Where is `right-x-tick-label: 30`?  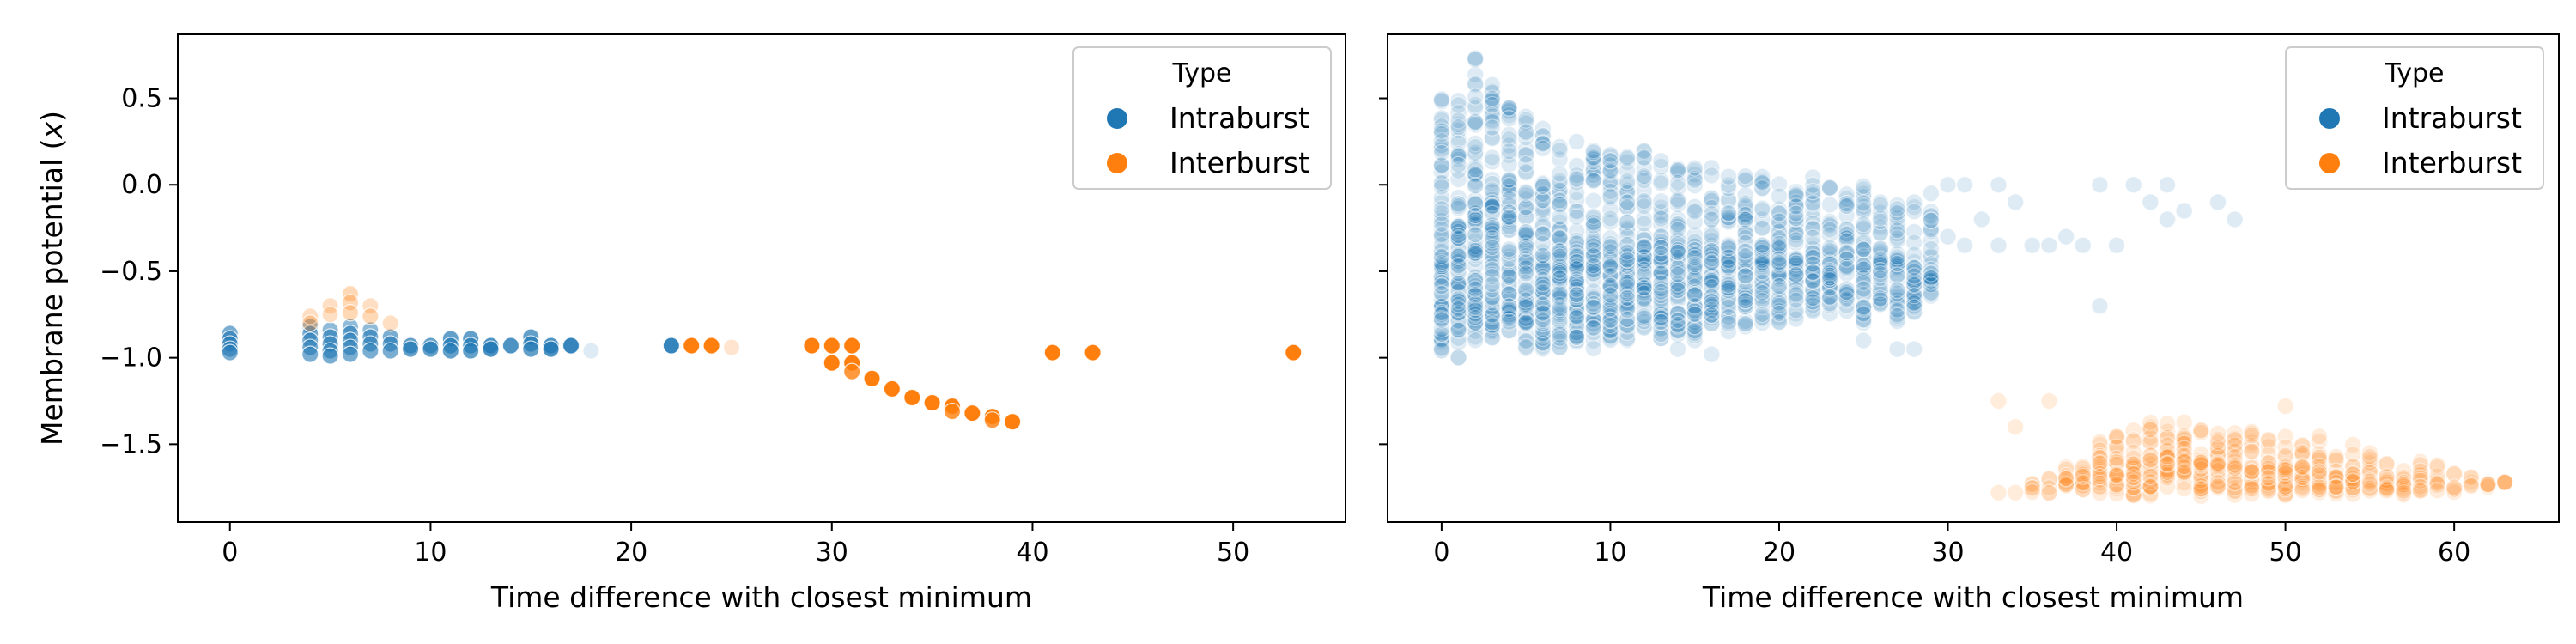
right-x-tick-label: 30 is located at coordinates (1947, 553).